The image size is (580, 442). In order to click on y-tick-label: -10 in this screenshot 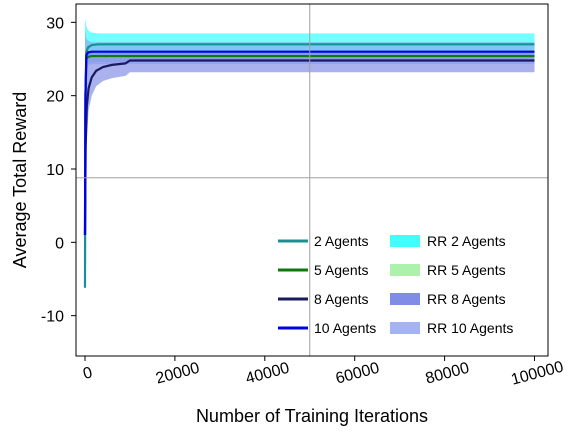, I will do `click(52, 317)`.